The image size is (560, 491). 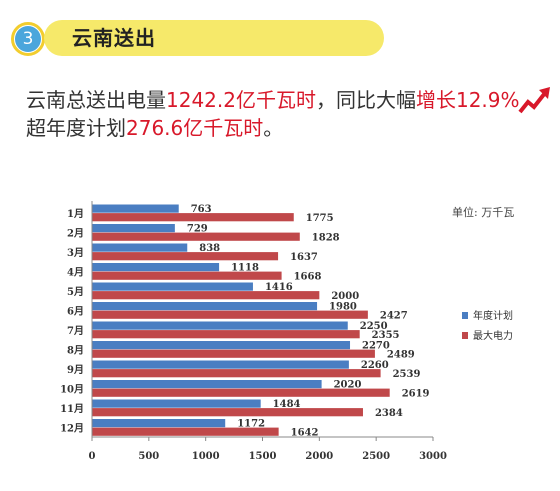 What do you see at coordinates (75, 331) in the screenshot?
I see `category-label: 7月` at bounding box center [75, 331].